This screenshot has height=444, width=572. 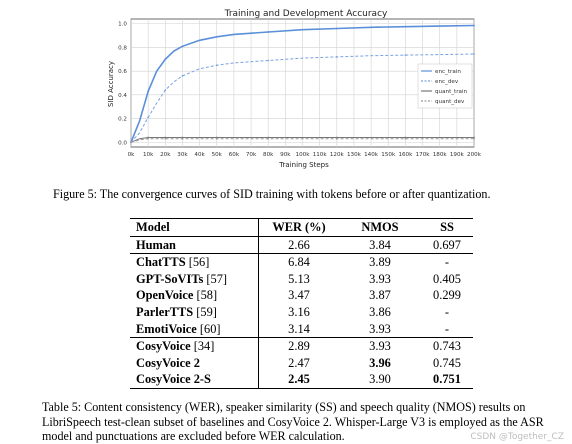 What do you see at coordinates (163, 346) in the screenshot?
I see `cell-model: CosyVoice` at bounding box center [163, 346].